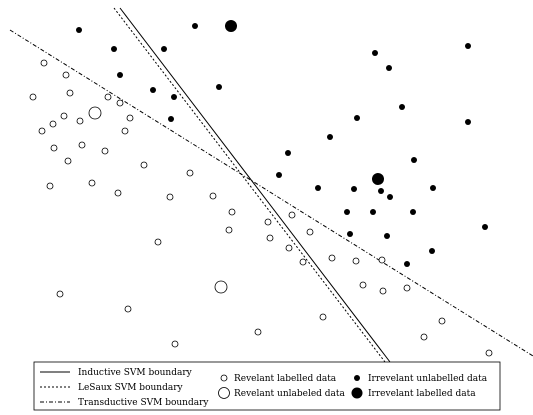 The image size is (533, 415). I want to click on legend-relevant-labelled-label: Revelant labelled data, so click(285, 379).